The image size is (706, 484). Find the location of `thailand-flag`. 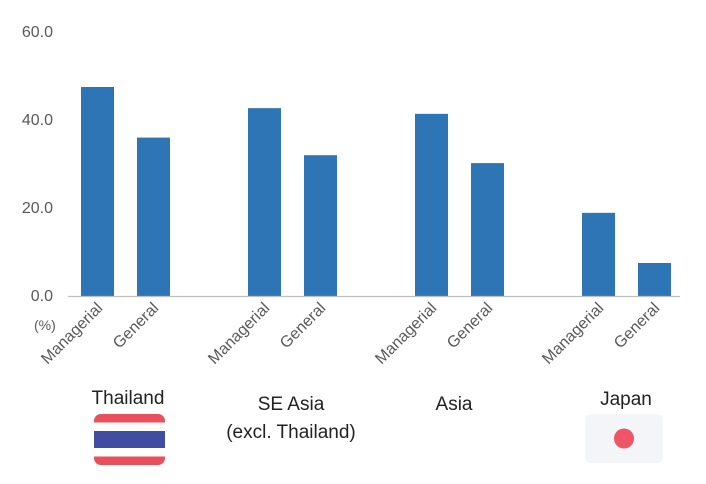

thailand-flag is located at coordinates (129, 439).